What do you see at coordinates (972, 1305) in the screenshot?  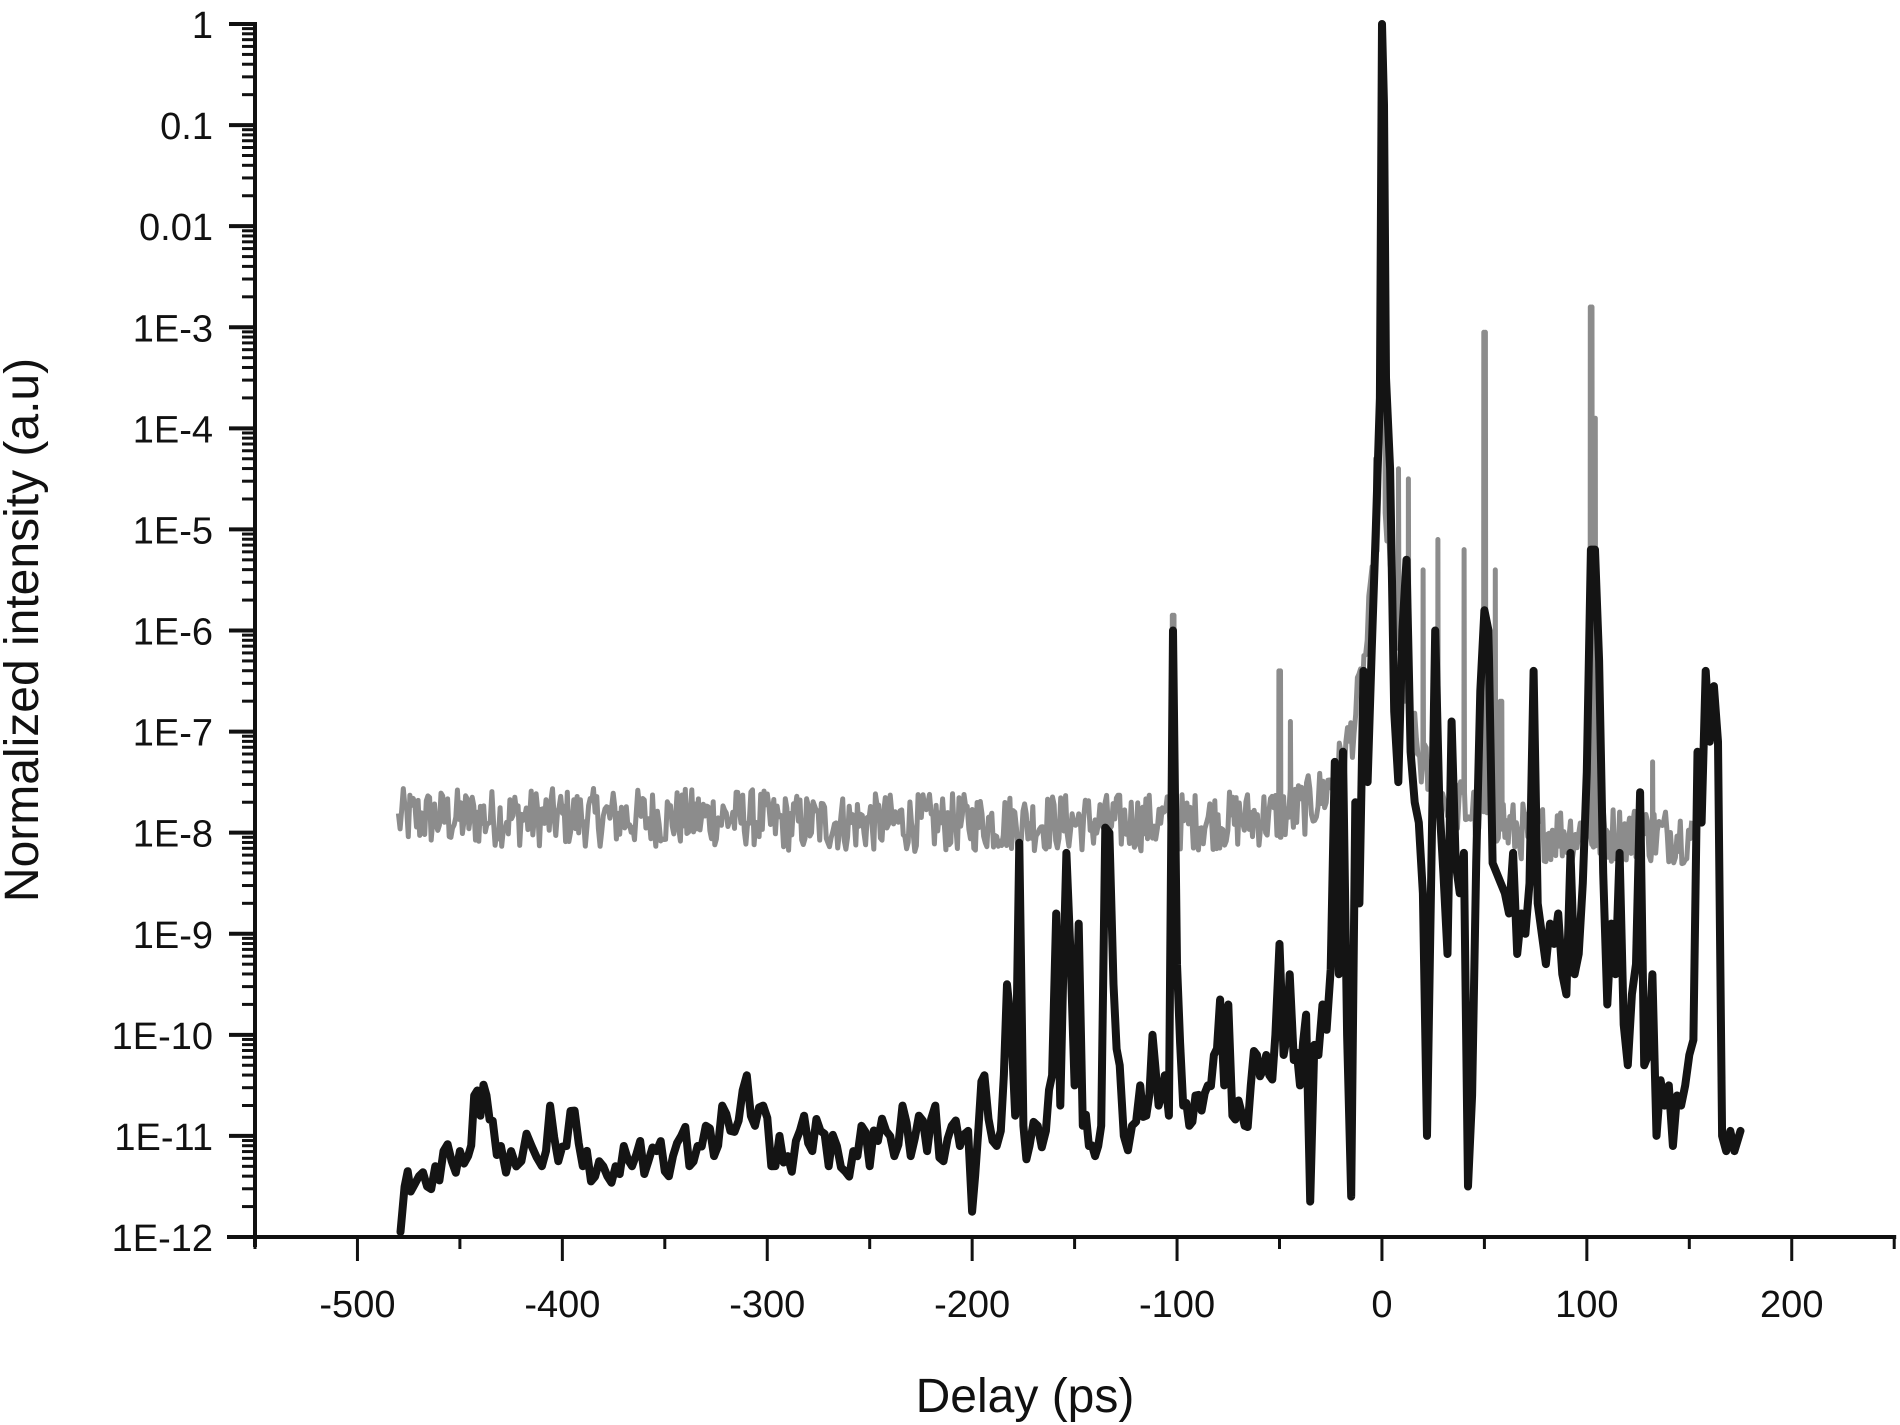 I see `x-tick-label: -200` at bounding box center [972, 1305].